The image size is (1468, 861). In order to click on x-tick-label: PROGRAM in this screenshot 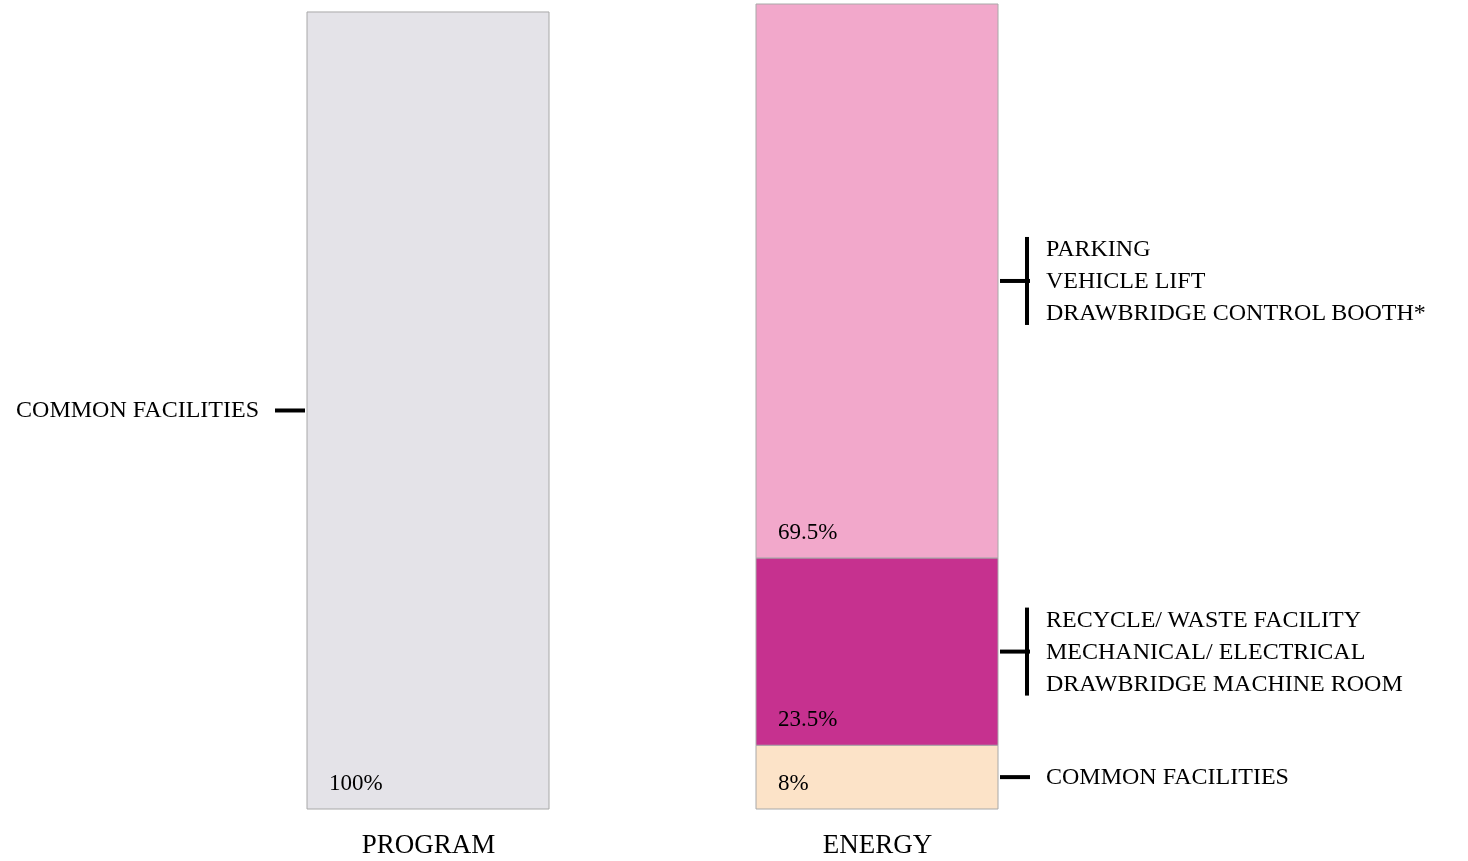, I will do `click(428, 843)`.